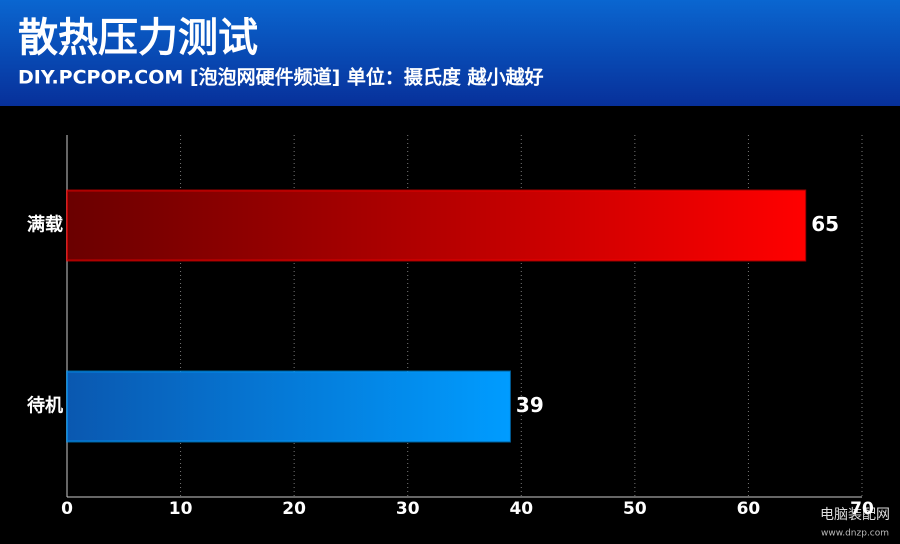  What do you see at coordinates (521, 509) in the screenshot?
I see `x-tick-label: 40` at bounding box center [521, 509].